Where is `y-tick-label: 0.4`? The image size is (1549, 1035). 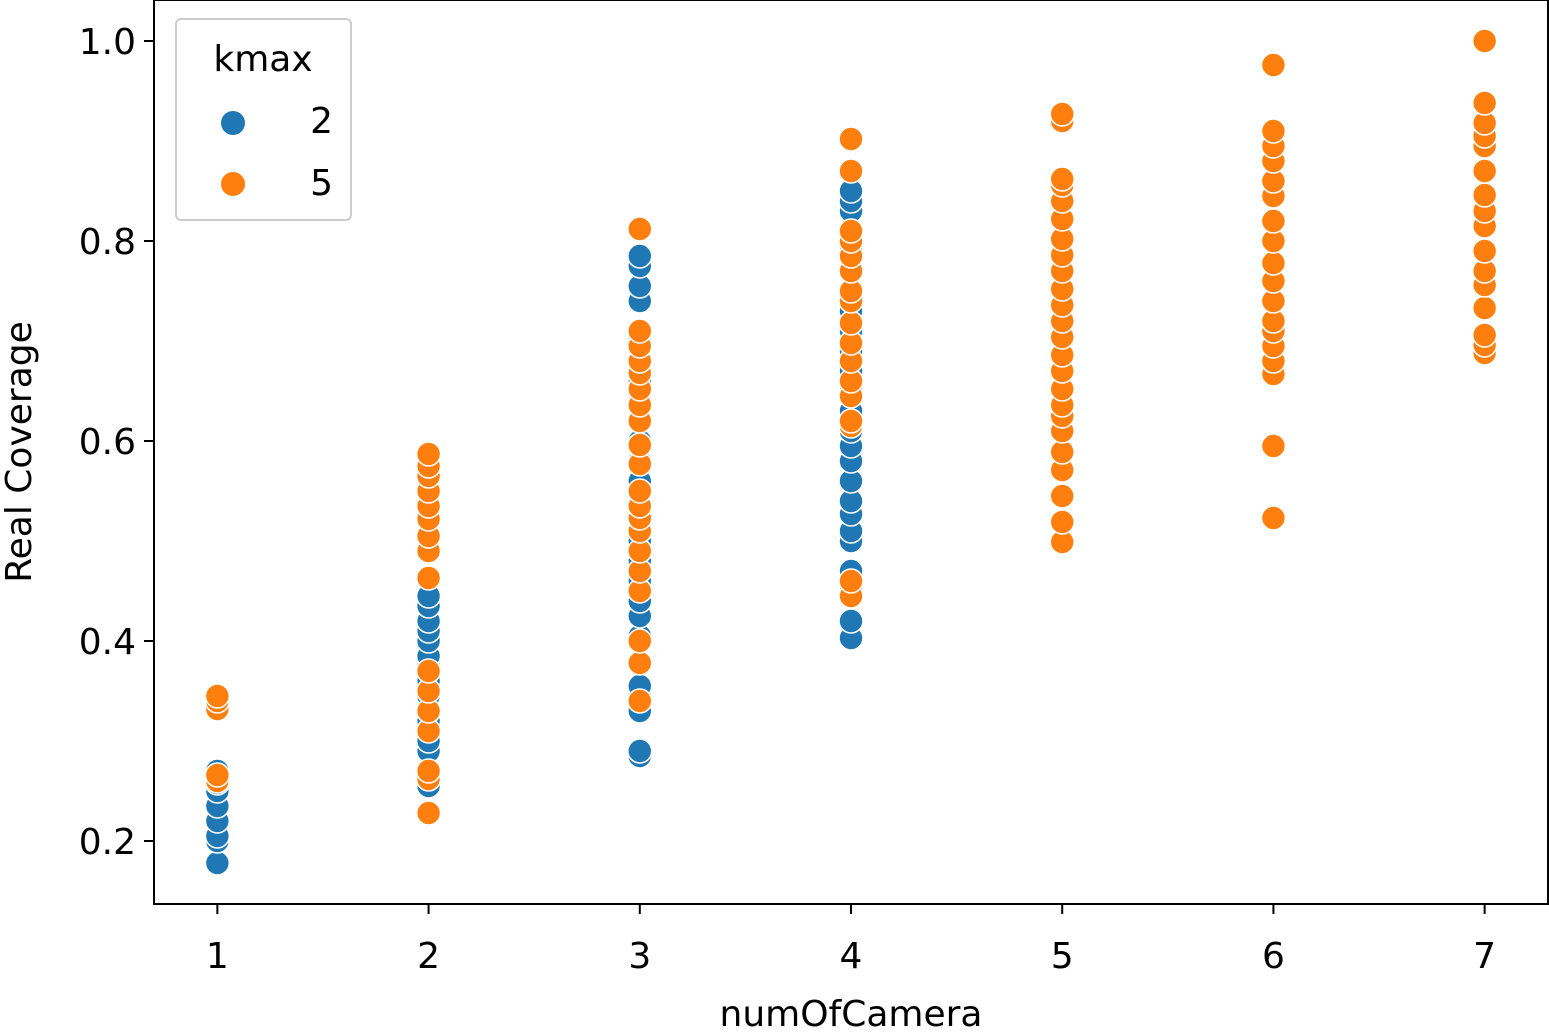 y-tick-label: 0.4 is located at coordinates (107, 642).